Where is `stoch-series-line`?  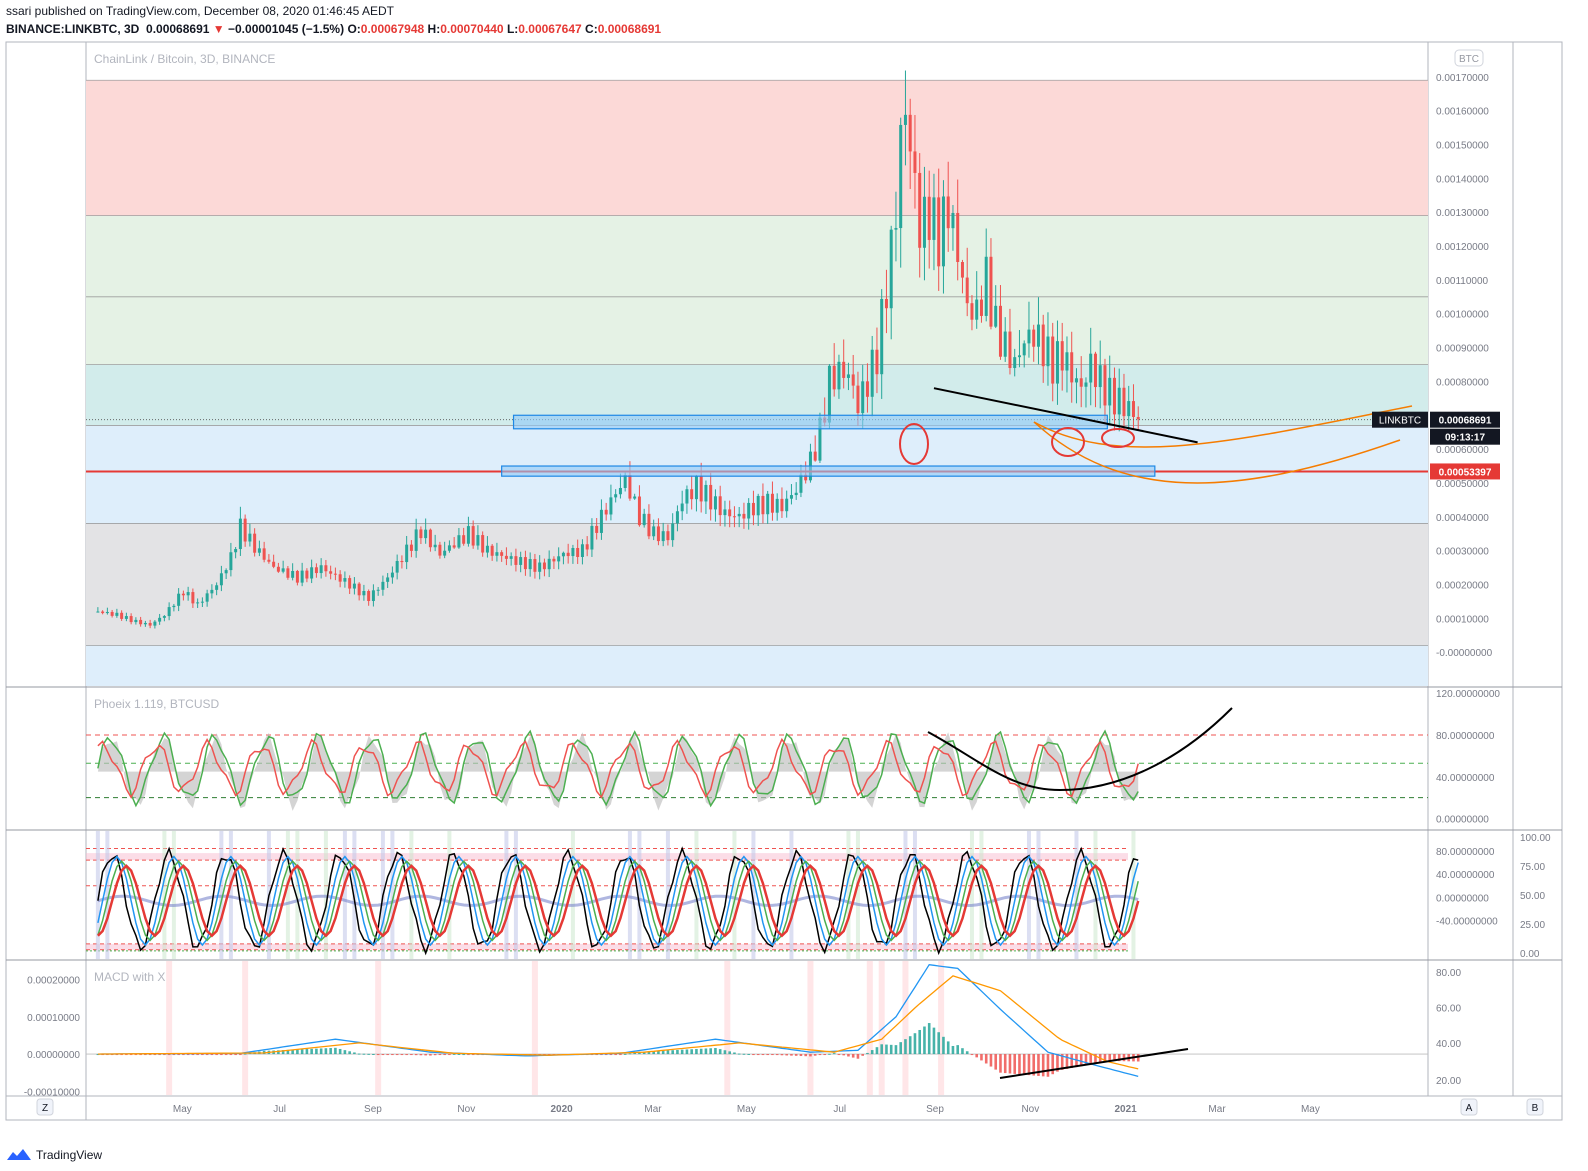
stoch-series-line is located at coordinates (618, 901).